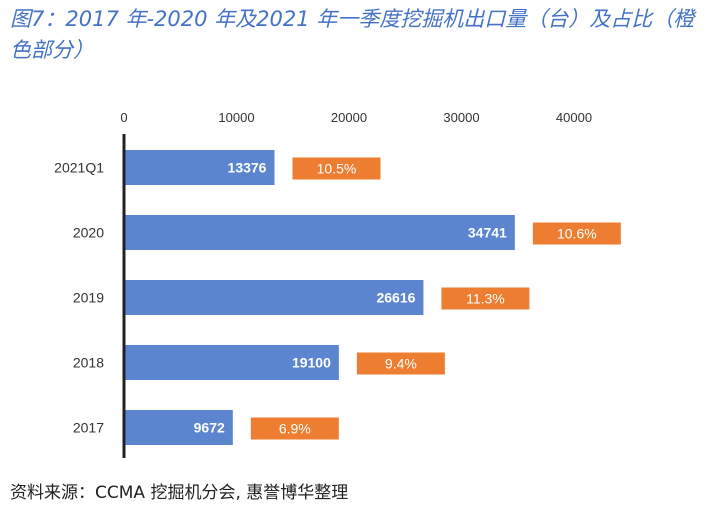 This screenshot has height=523, width=712. What do you see at coordinates (461, 117) in the screenshot?
I see `x-tick-label: 30000` at bounding box center [461, 117].